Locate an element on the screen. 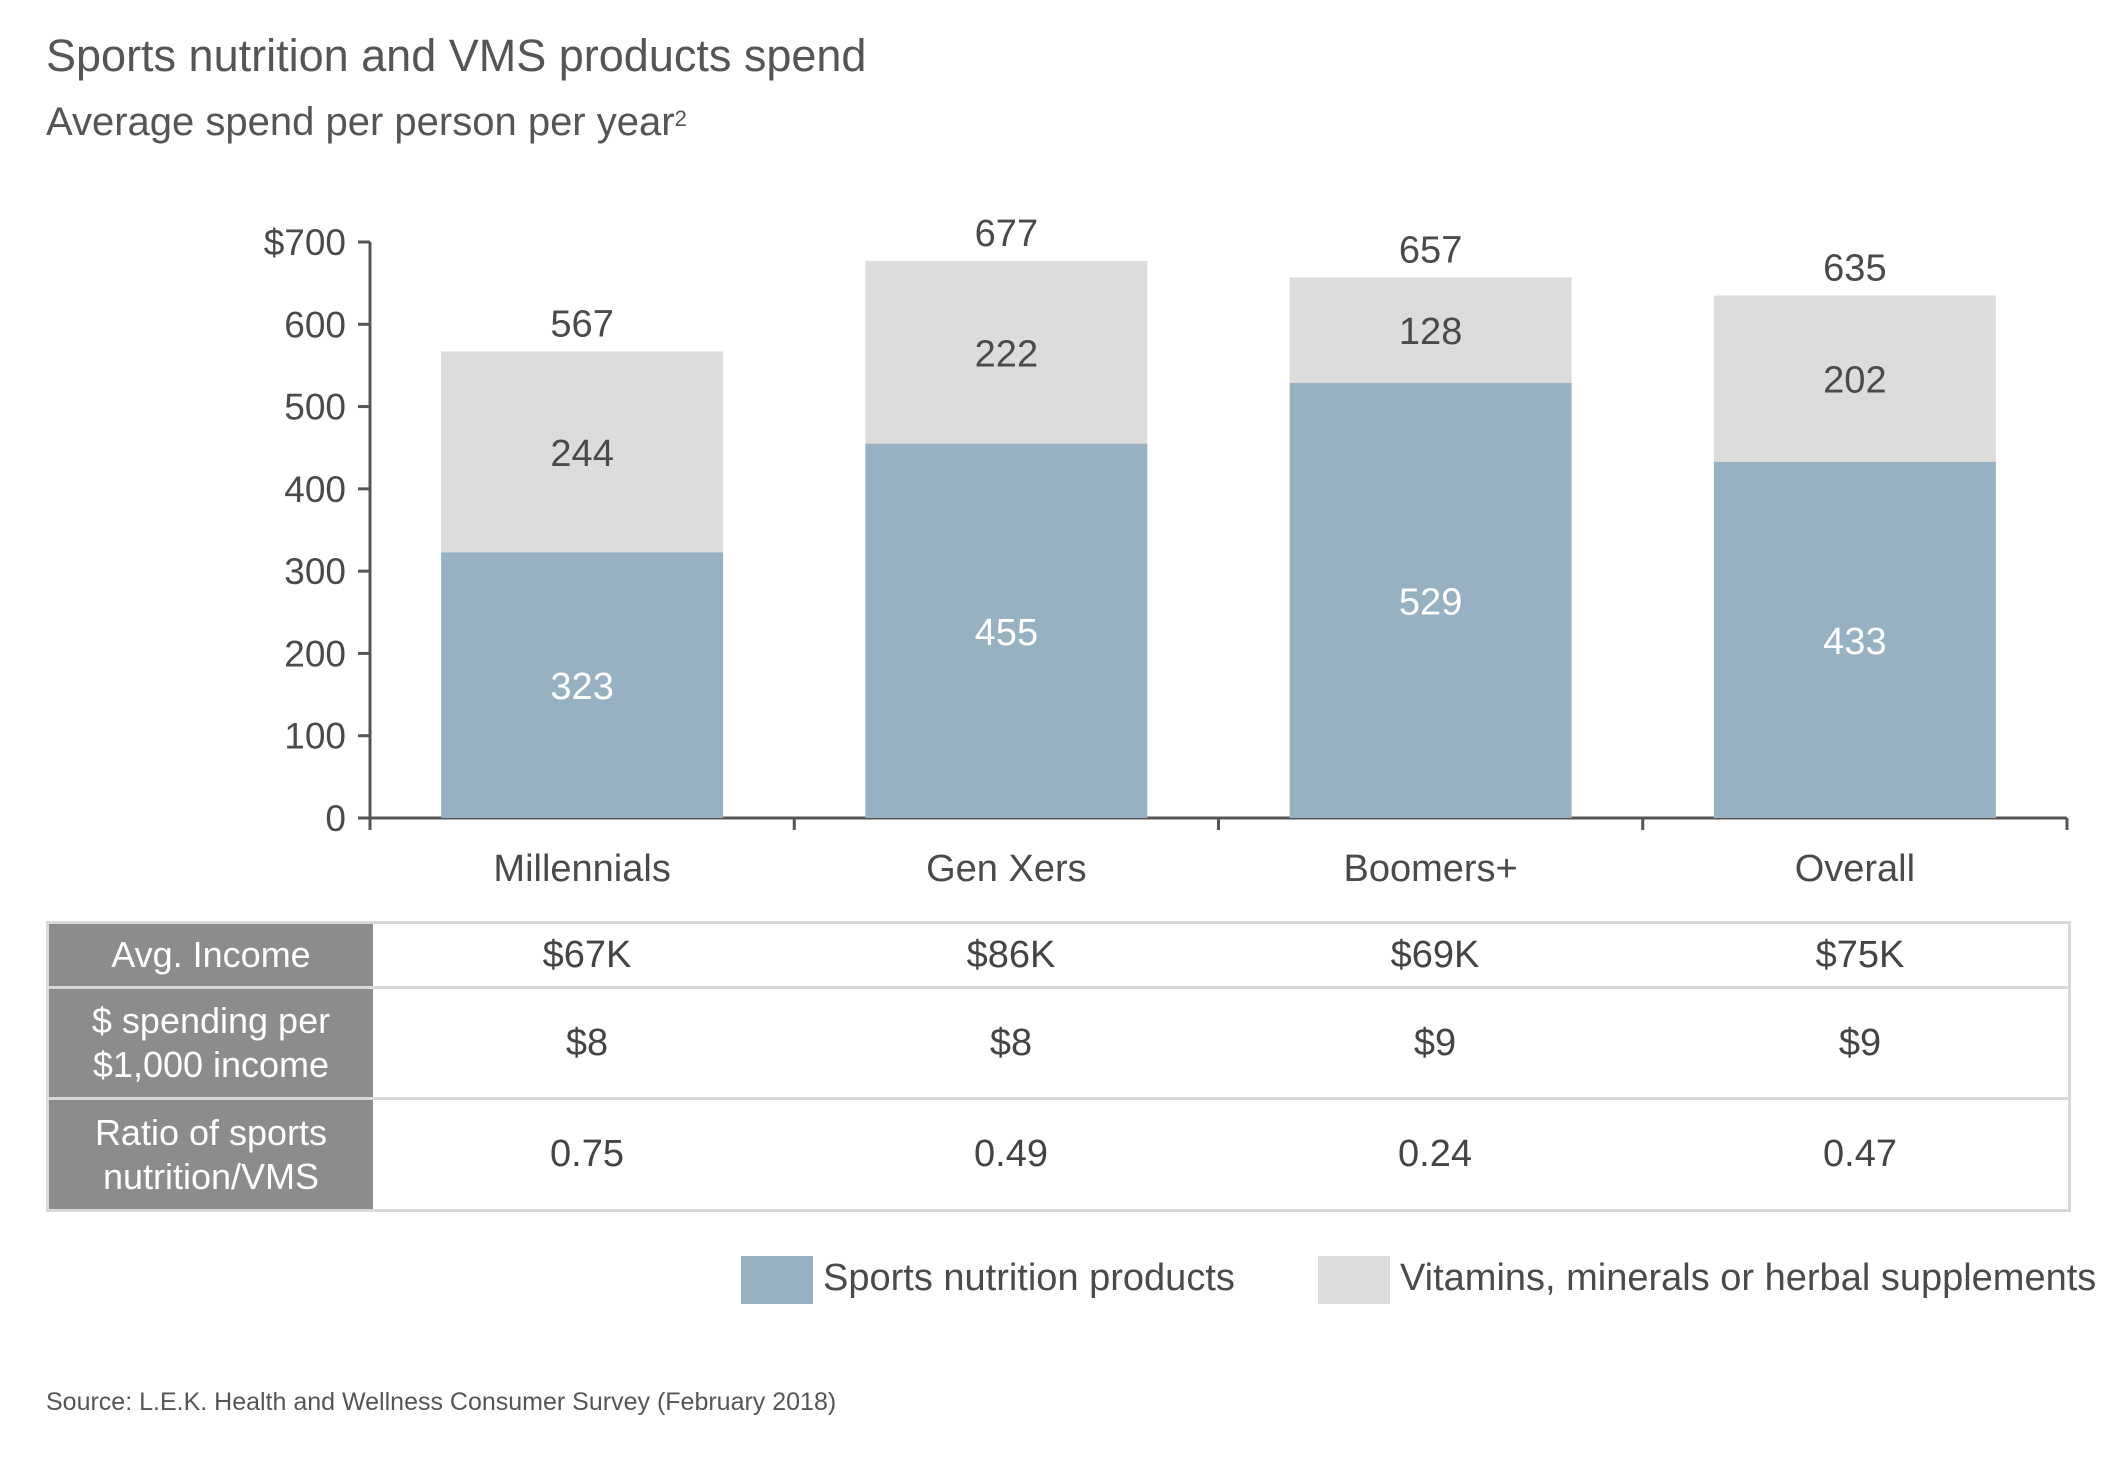 This screenshot has width=2118, height=1458. y-tick-label: 400 is located at coordinates (315, 489).